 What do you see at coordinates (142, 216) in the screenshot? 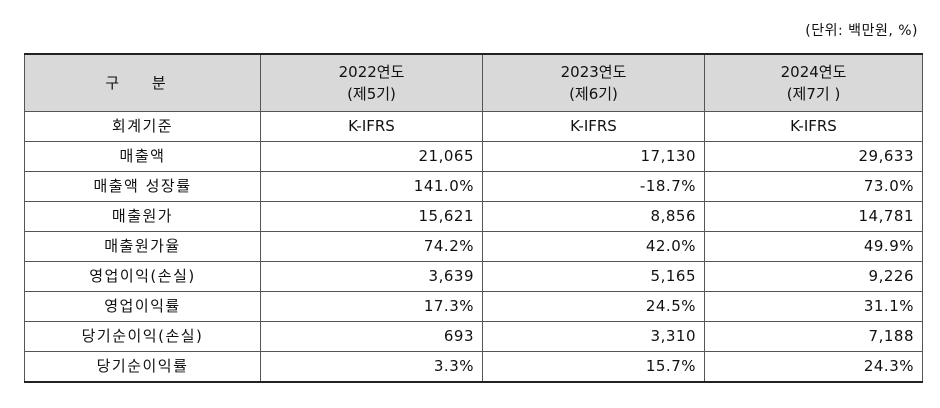
I see `row-label: 매출원가` at bounding box center [142, 216].